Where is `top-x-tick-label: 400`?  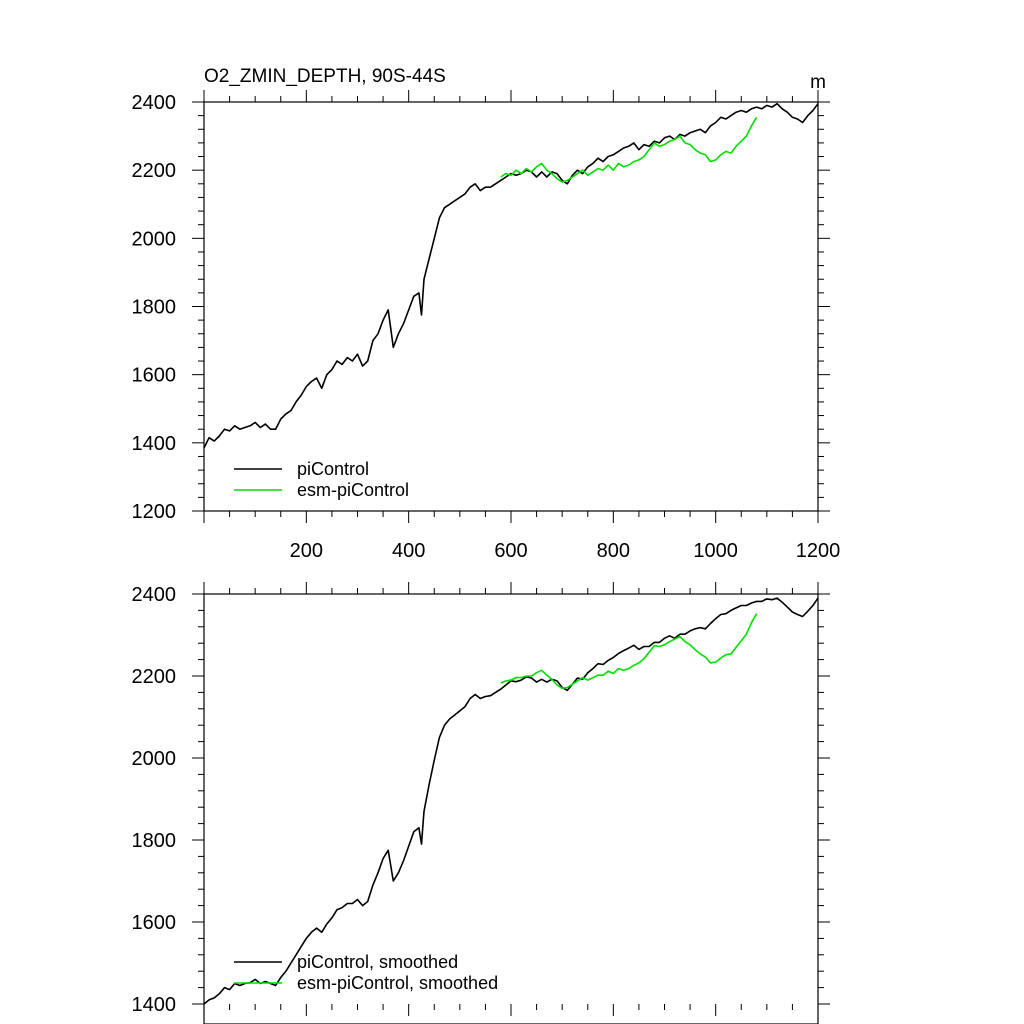
top-x-tick-label: 400 is located at coordinates (408, 551).